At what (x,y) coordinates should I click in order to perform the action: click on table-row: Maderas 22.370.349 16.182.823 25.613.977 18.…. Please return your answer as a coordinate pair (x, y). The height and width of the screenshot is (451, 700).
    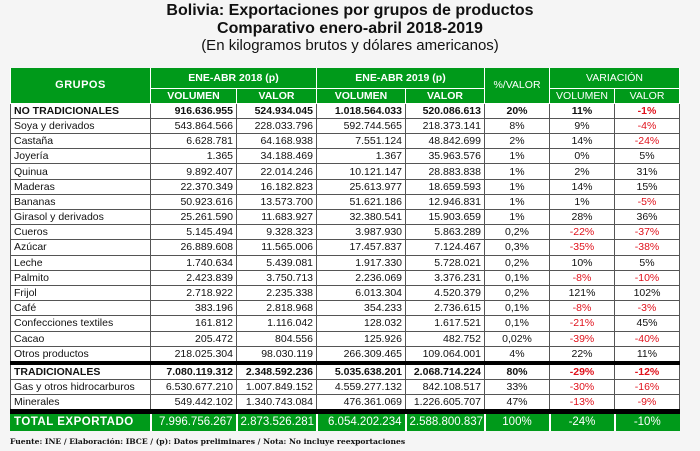
    Looking at the image, I should click on (345, 186).